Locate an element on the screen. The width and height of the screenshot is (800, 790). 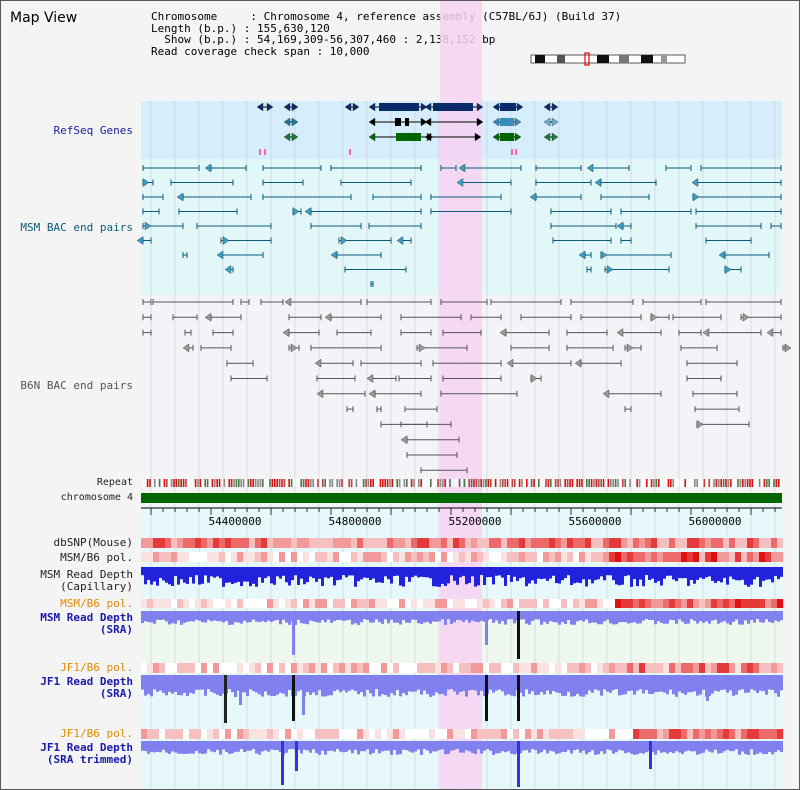
track-label-b6n-bac: B6N BAC end pairs is located at coordinates (76, 385).